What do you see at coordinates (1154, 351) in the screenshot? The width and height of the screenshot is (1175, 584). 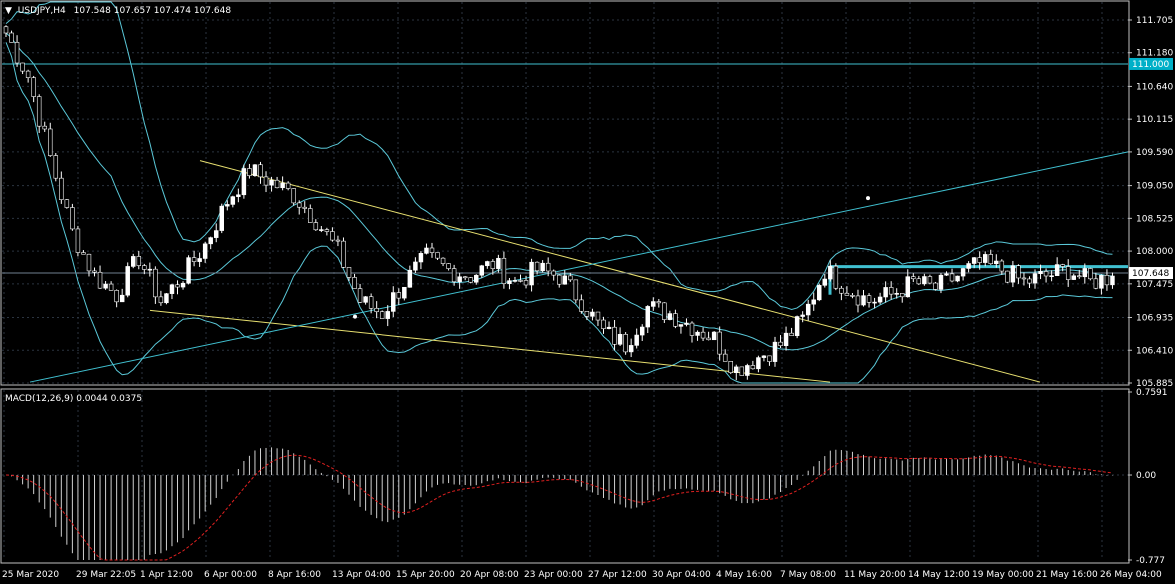 I see `y-tick-label: 106.410` at bounding box center [1154, 351].